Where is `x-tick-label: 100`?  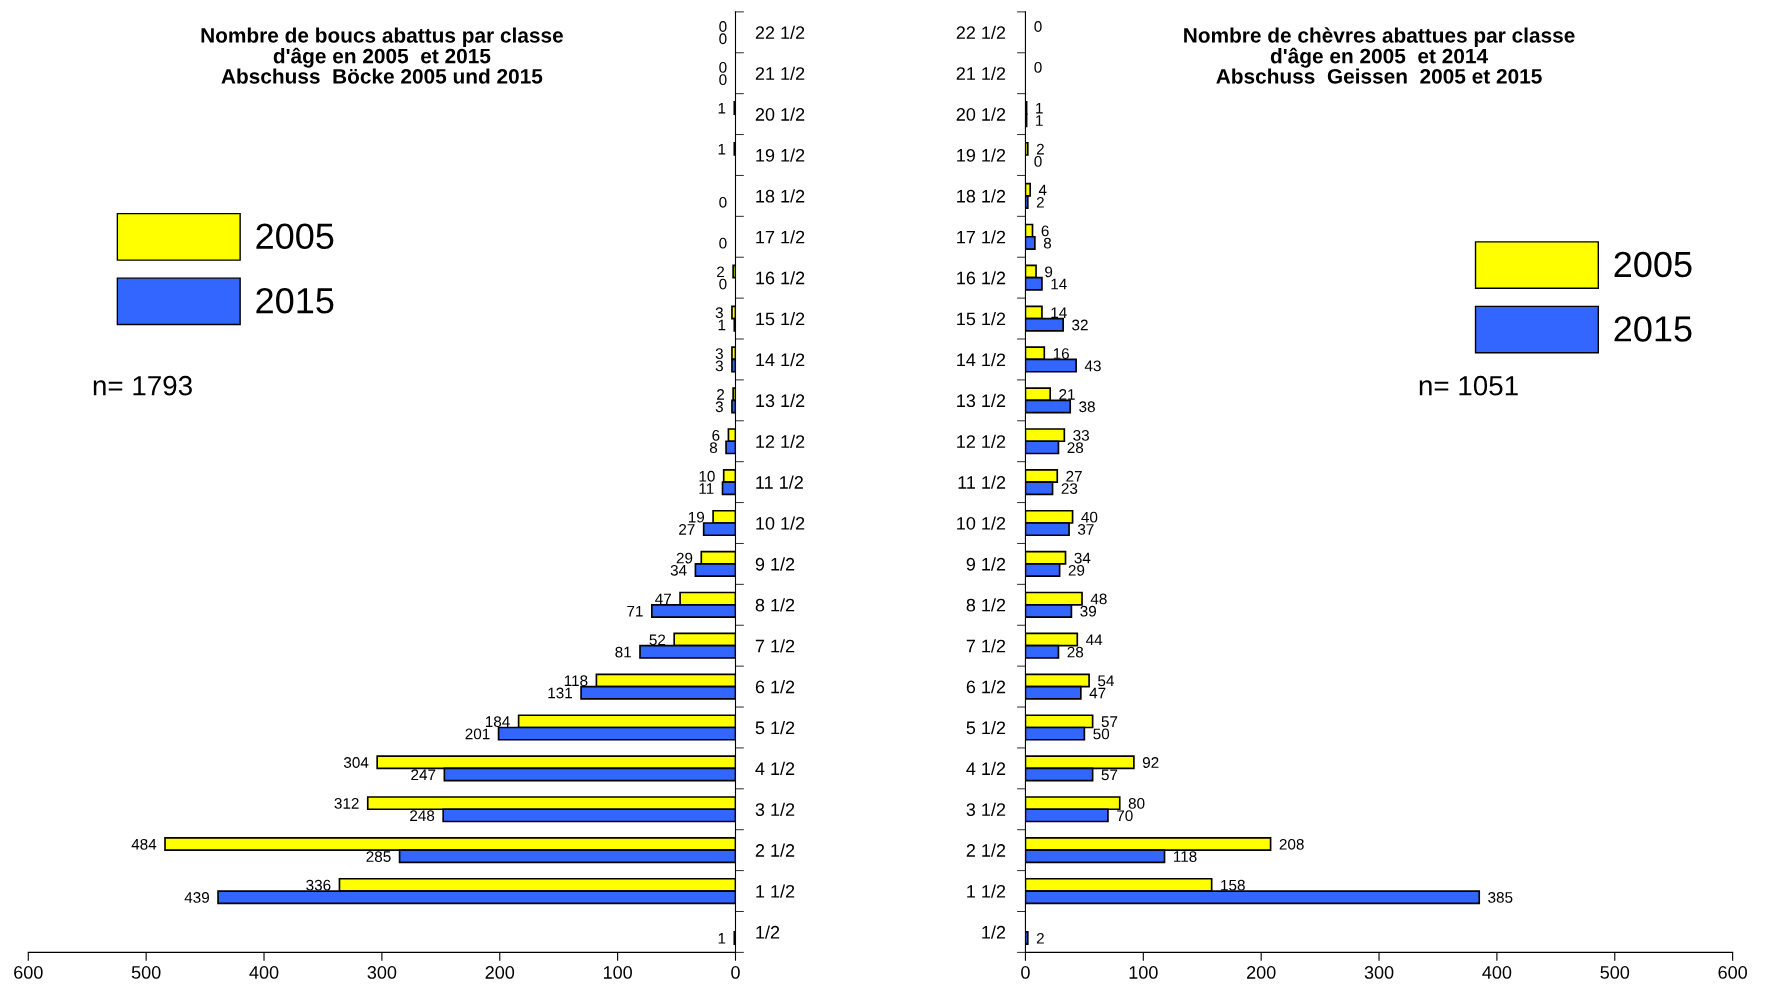 x-tick-label: 100 is located at coordinates (617, 972).